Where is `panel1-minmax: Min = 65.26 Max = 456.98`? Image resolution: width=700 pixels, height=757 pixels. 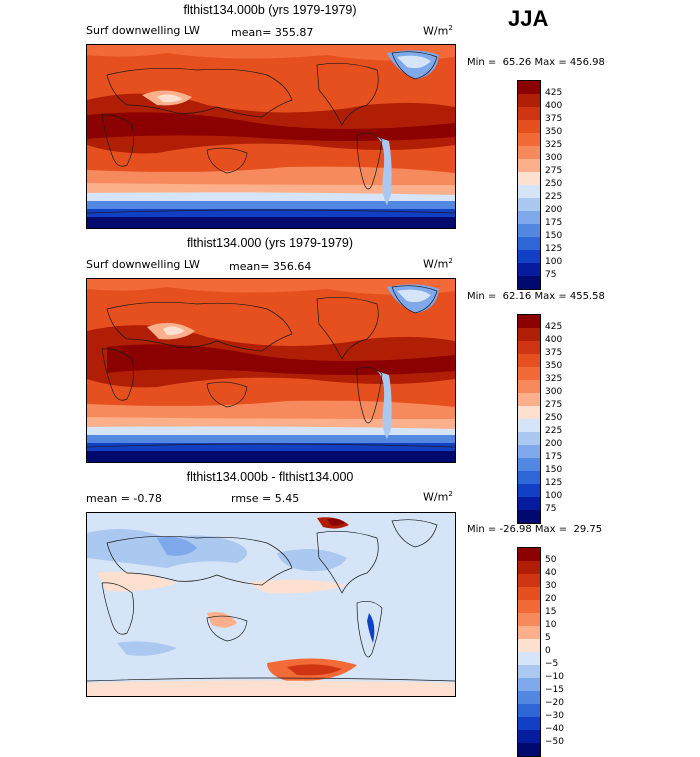 panel1-minmax: Min = 65.26 Max = 456.98 is located at coordinates (536, 62).